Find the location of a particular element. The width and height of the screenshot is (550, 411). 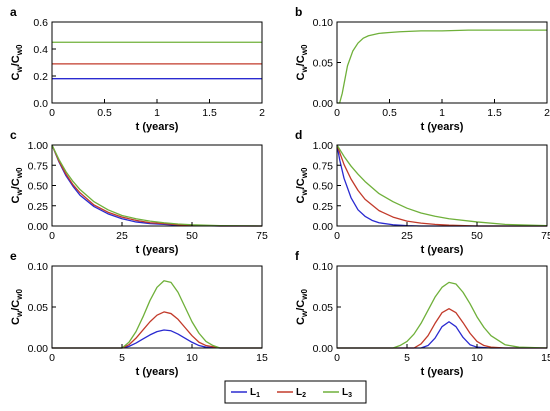

panel-e: 0 5 10 15 0.00 0.05 0.10 t (years) Cw/Cw0 e is located at coordinates (139, 313).